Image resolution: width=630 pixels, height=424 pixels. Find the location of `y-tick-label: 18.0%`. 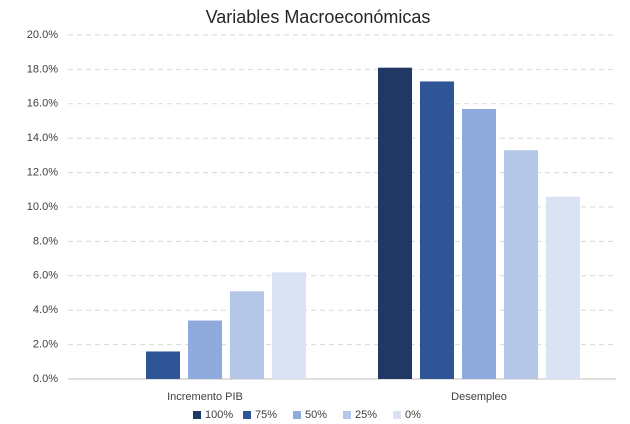

y-tick-label: 18.0% is located at coordinates (42, 69).